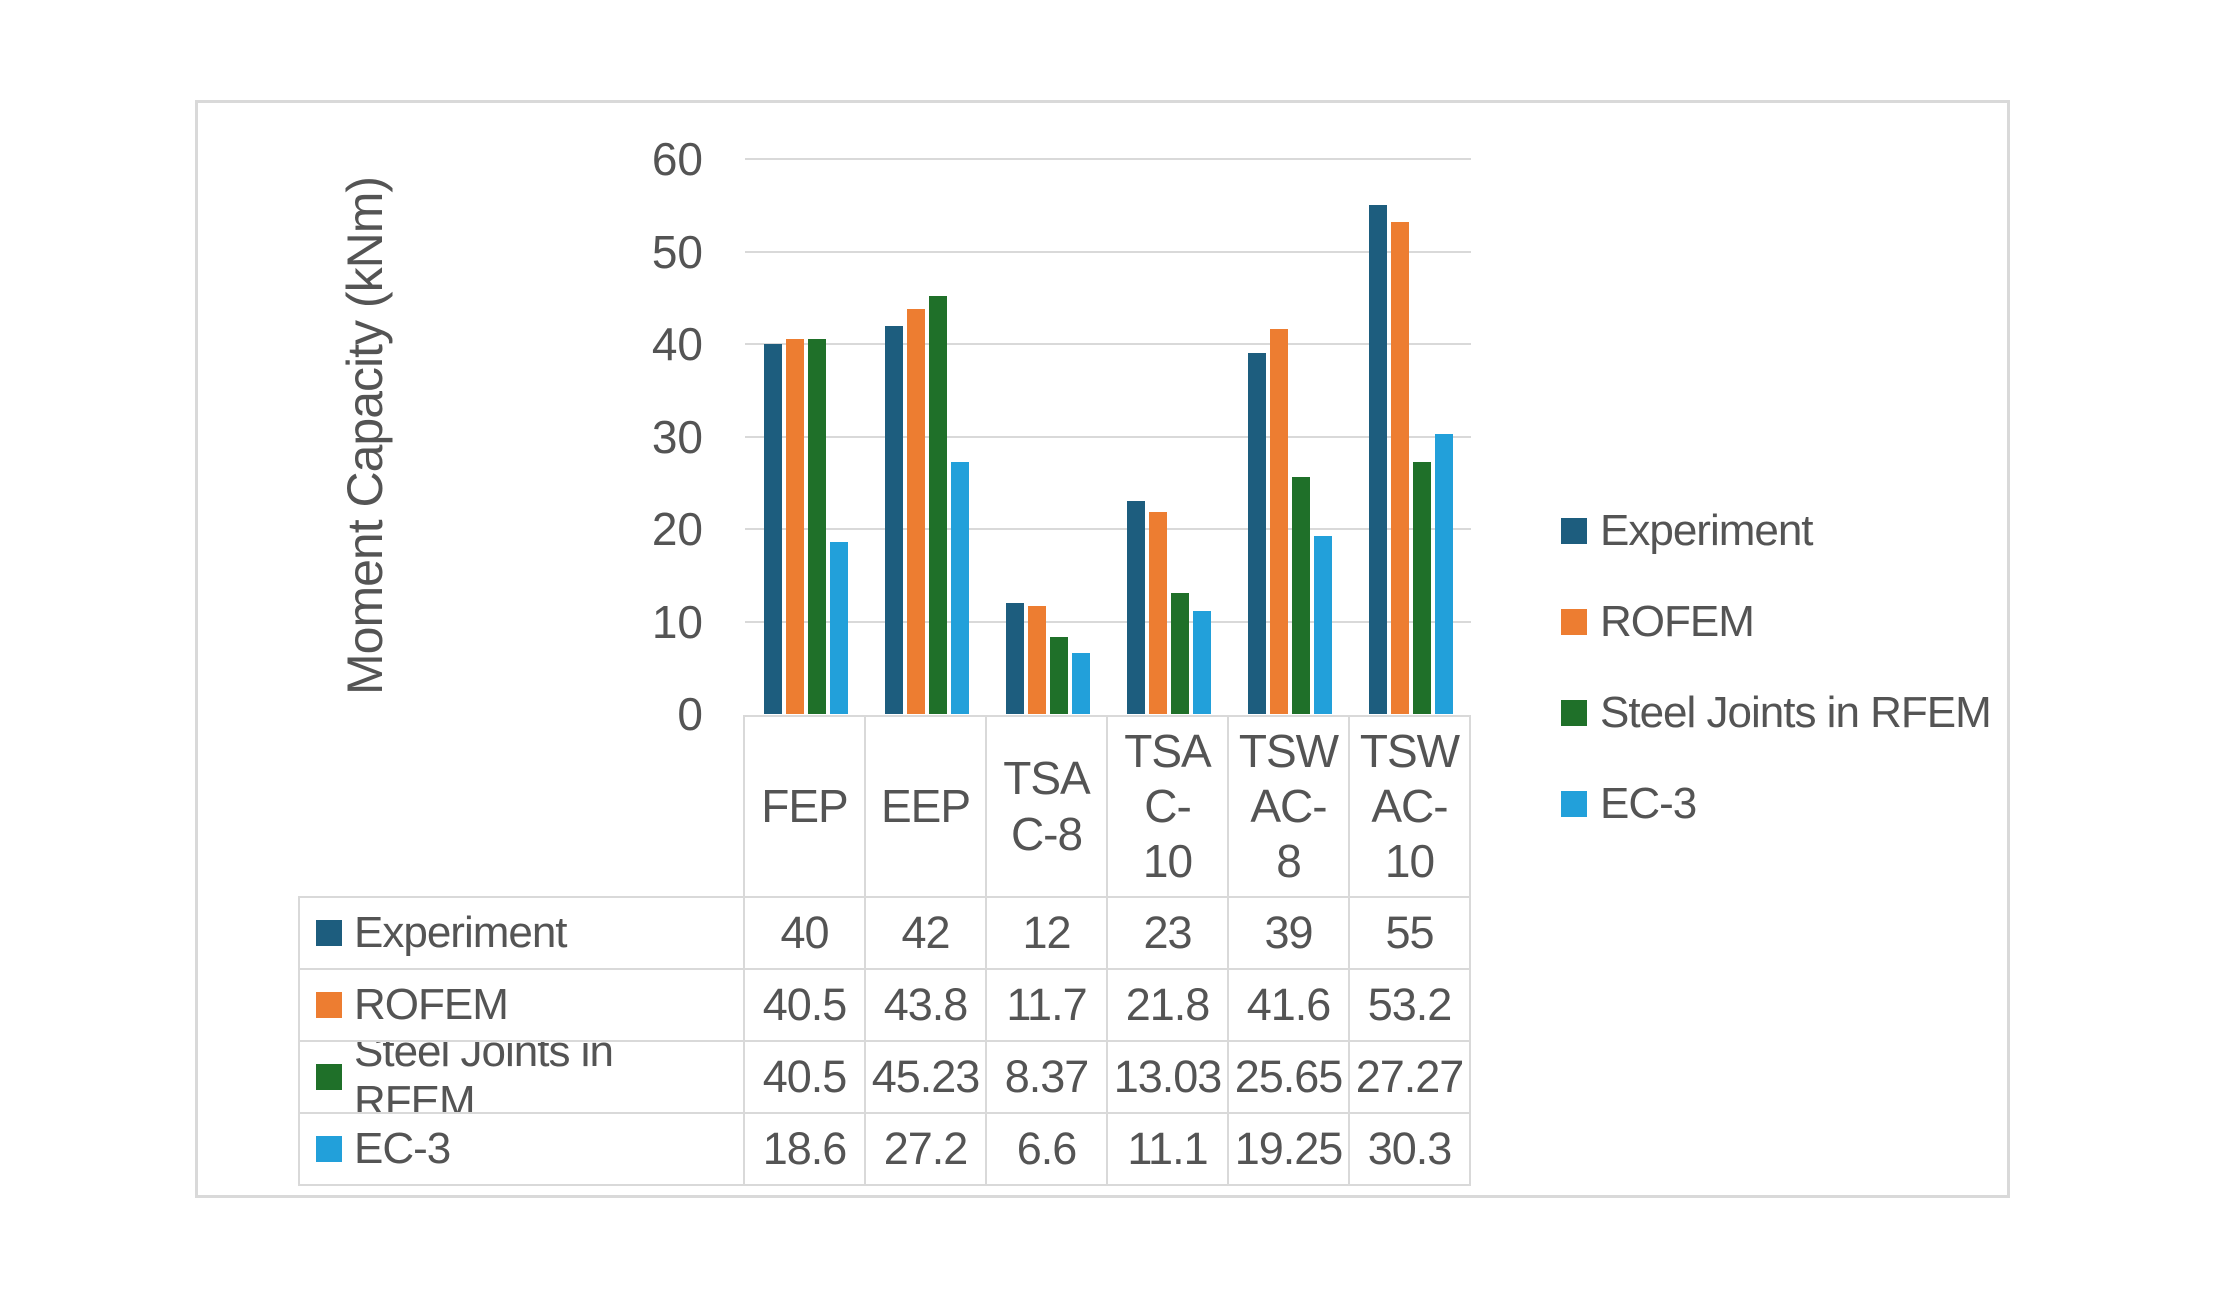 This screenshot has height=1301, width=2222. Describe the element at coordinates (893, 519) in the screenshot. I see `bar-experiment-eep` at that location.